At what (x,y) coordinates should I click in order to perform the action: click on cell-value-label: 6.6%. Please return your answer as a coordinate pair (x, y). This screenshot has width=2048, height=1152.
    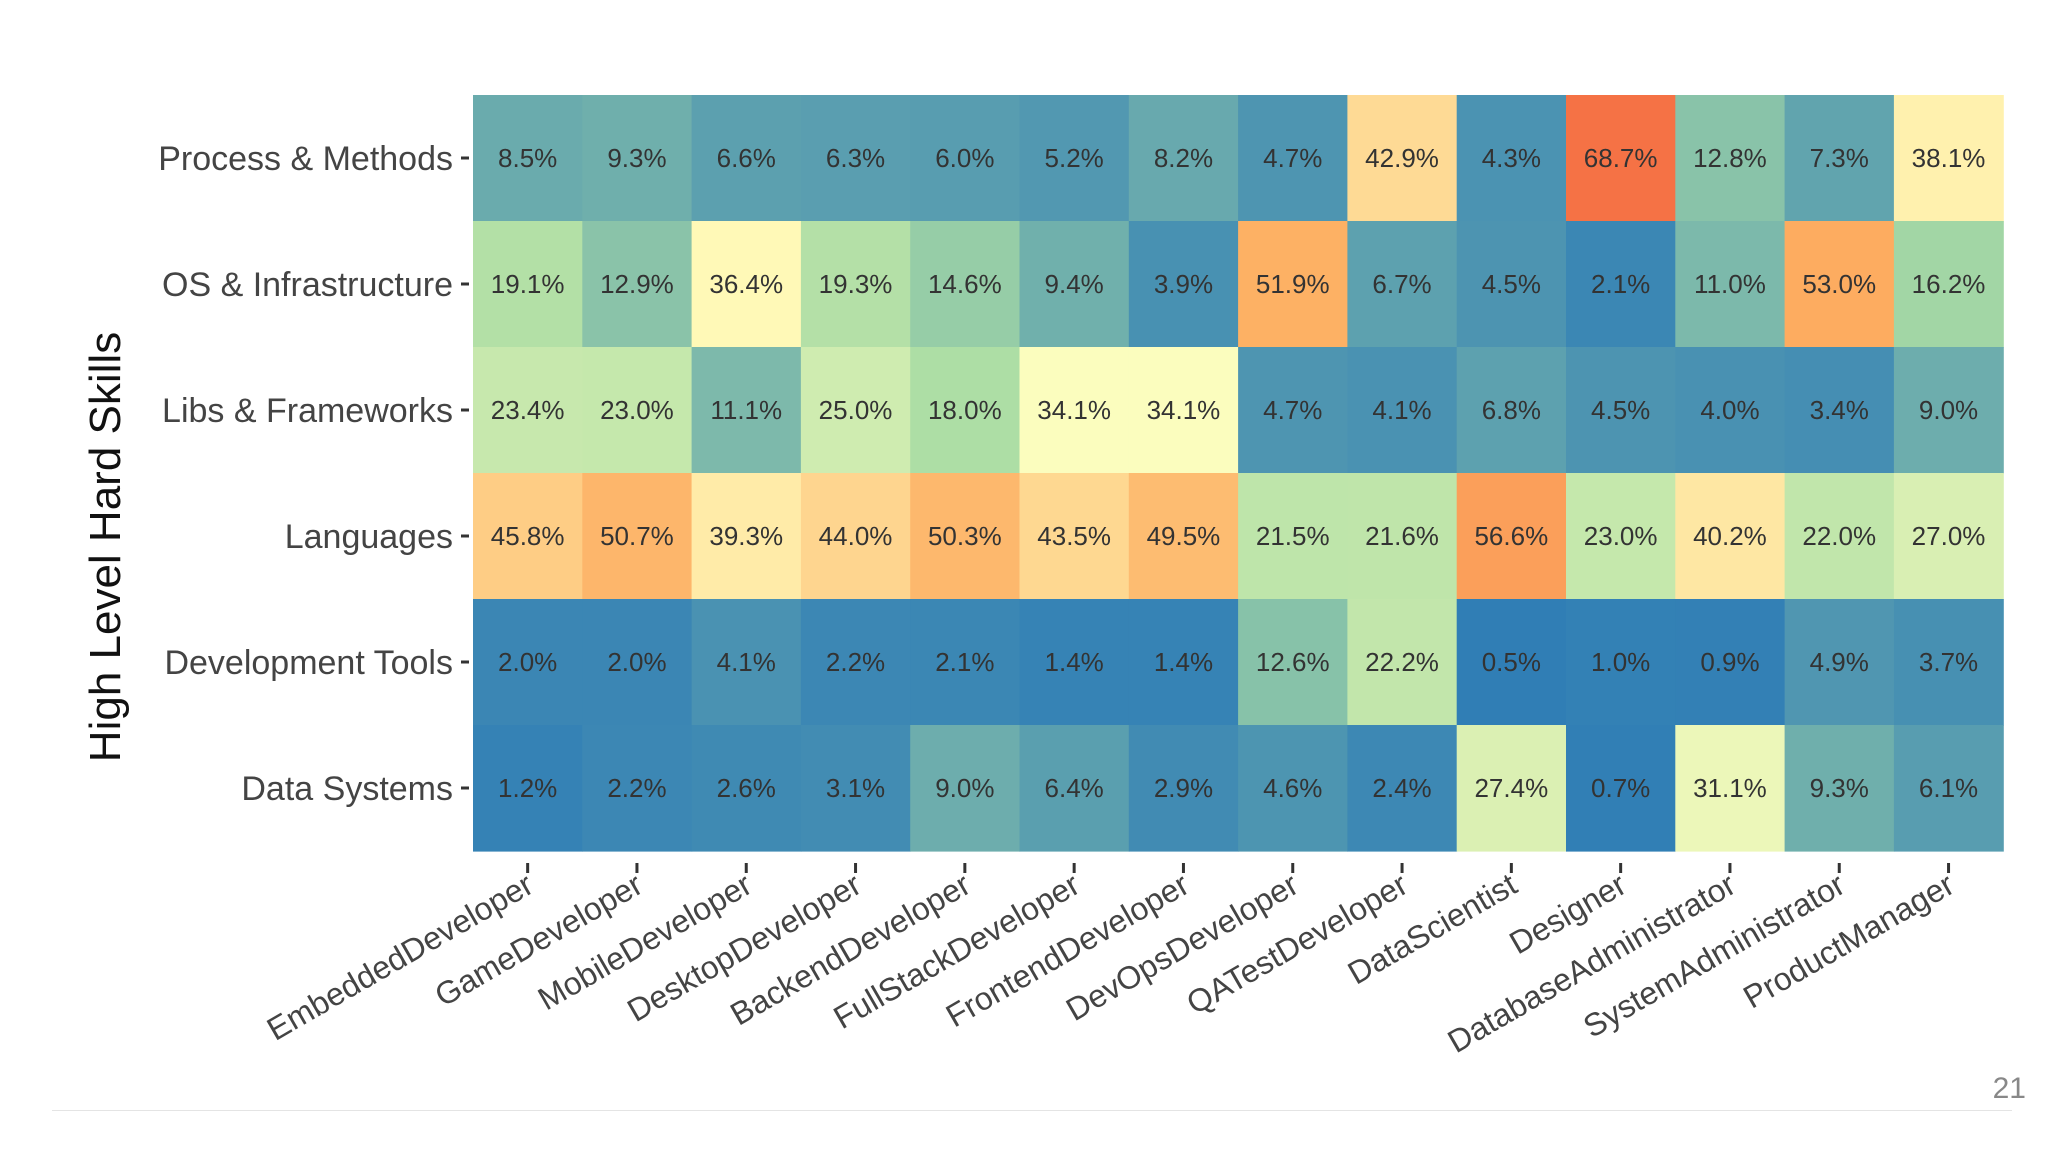
    Looking at the image, I should click on (746, 158).